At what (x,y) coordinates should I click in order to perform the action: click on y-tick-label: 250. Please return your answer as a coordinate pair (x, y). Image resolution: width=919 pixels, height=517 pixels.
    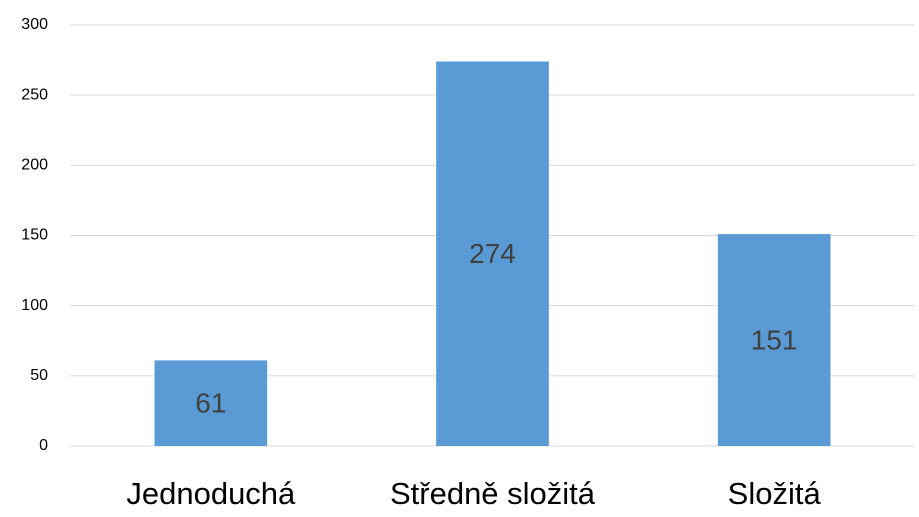
    Looking at the image, I should click on (34, 94).